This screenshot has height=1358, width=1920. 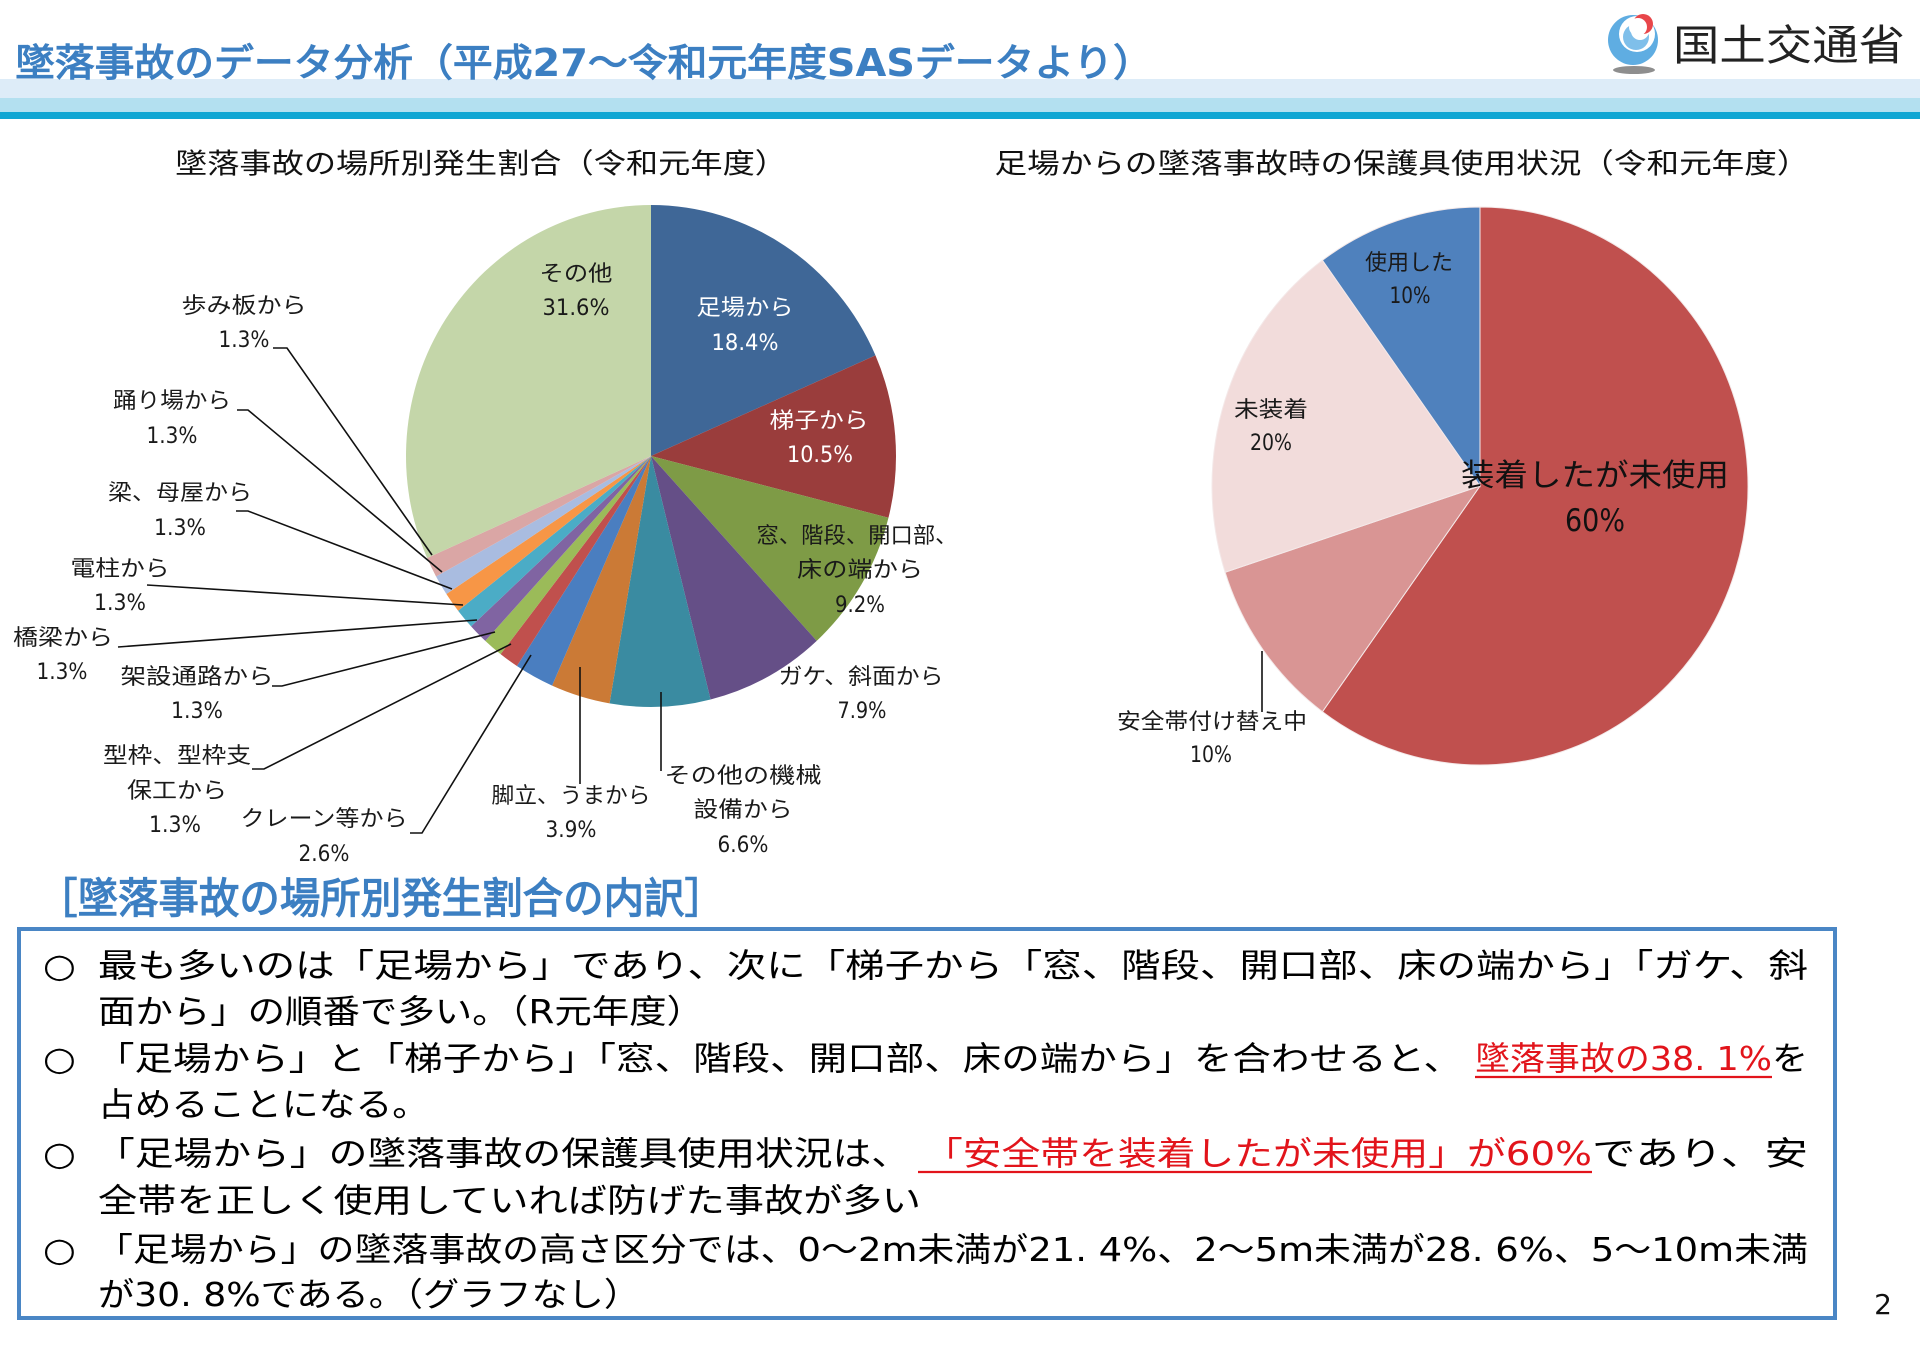 I want to click on slice-value-label: 60%, so click(x=1595, y=521).